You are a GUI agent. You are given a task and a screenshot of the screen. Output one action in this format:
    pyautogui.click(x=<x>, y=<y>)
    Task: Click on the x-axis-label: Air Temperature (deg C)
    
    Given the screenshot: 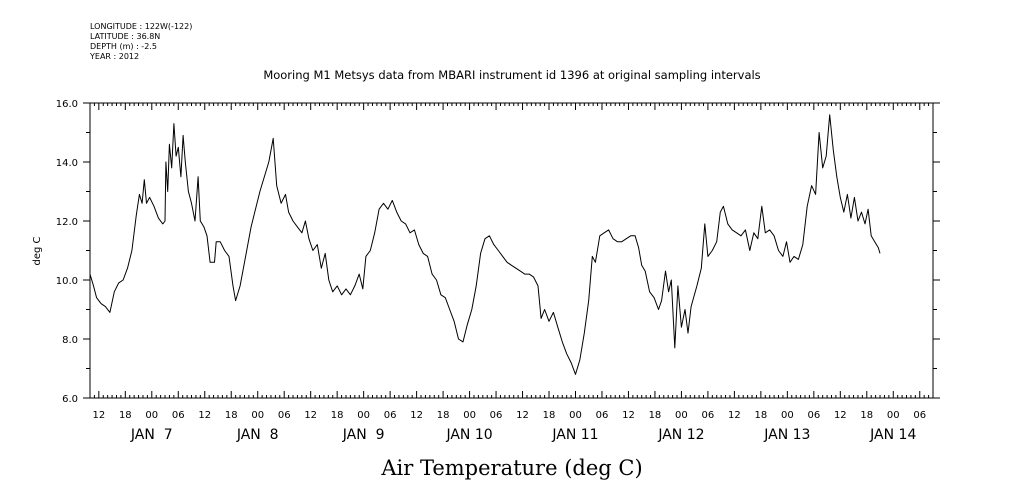 What is the action you would take?
    pyautogui.click(x=511, y=468)
    